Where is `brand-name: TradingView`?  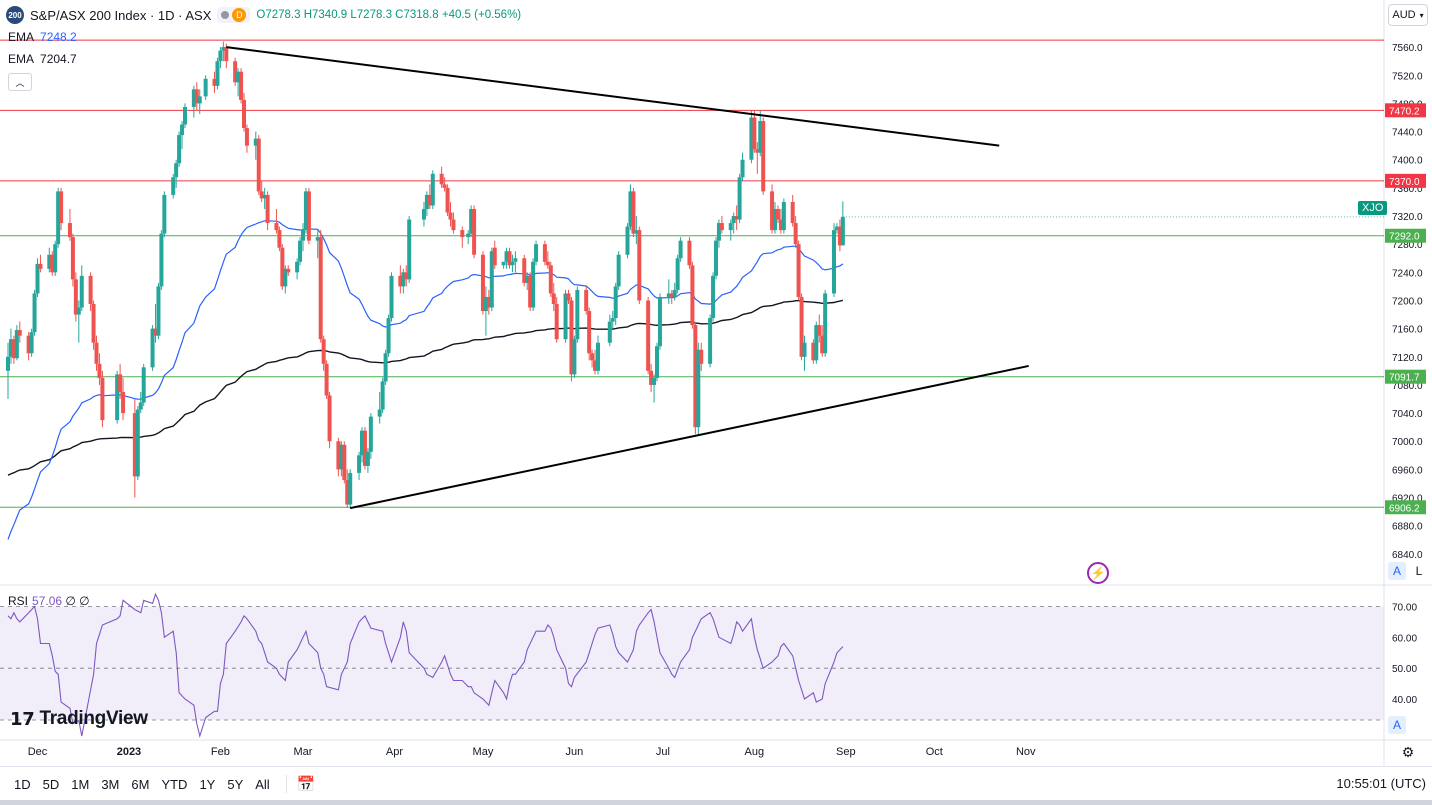 brand-name: TradingView is located at coordinates (93, 718).